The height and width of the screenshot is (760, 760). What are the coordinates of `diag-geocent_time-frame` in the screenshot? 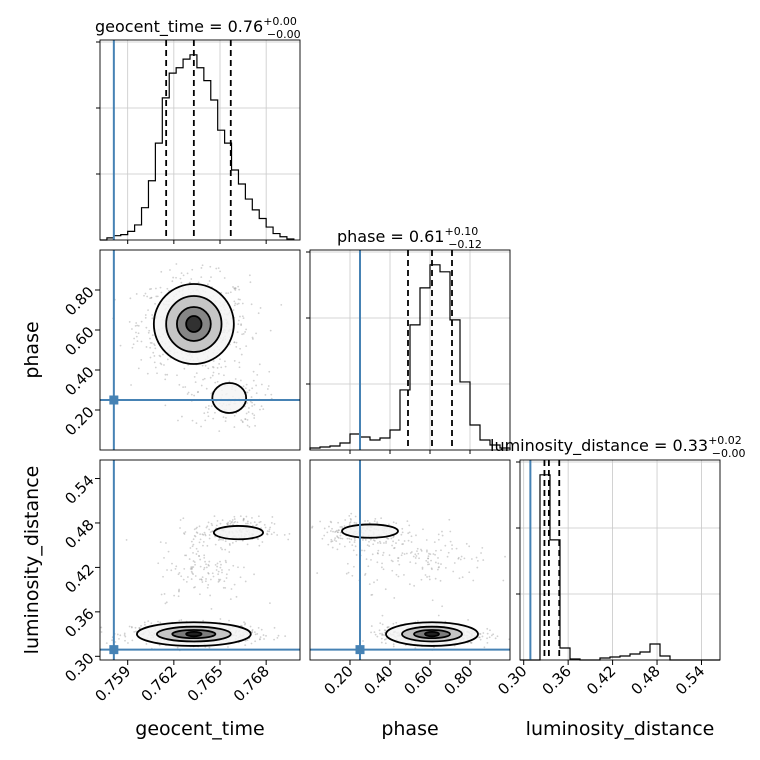 It's located at (200, 140).